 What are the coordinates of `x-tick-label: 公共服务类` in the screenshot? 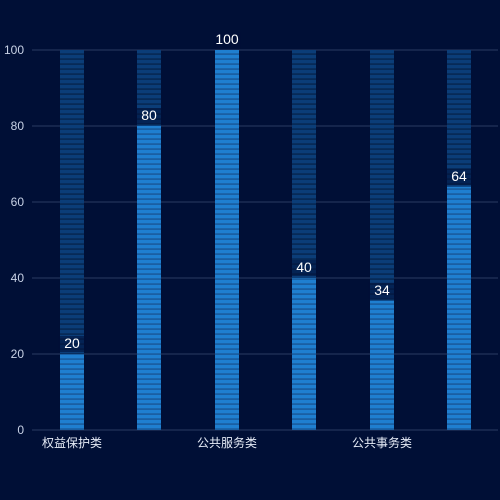 It's located at (227, 442).